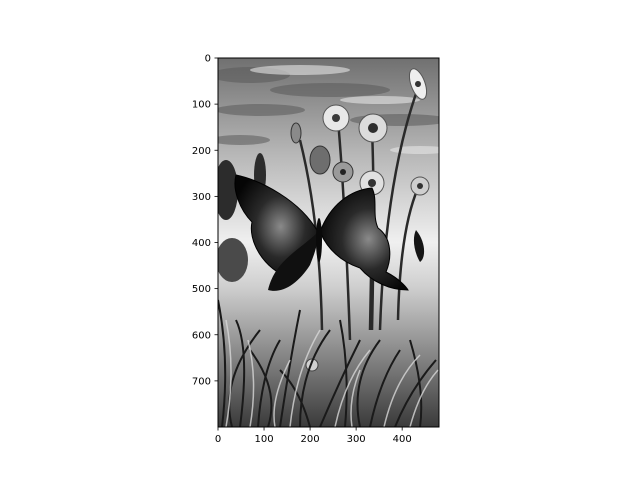 The height and width of the screenshot is (484, 640). Describe the element at coordinates (332, 373) in the screenshot. I see `grass-highlights` at that location.